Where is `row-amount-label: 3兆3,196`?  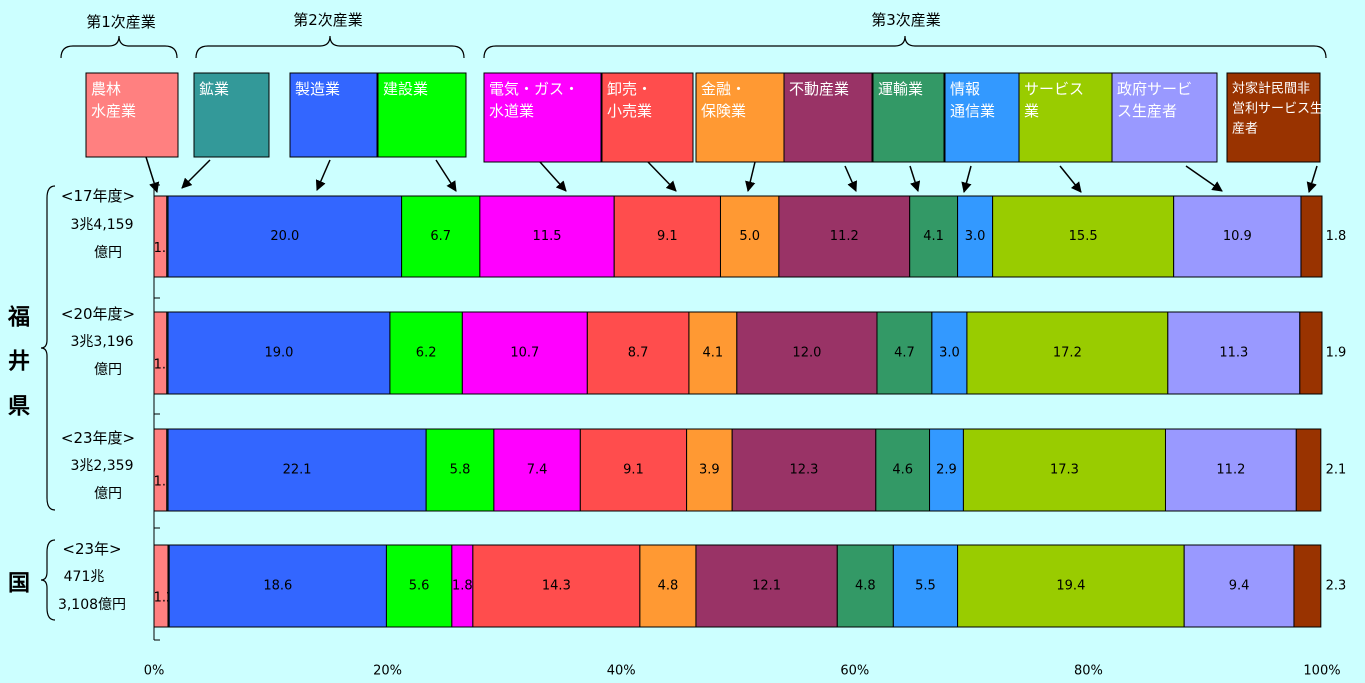
row-amount-label: 3兆3,196 is located at coordinates (102, 342).